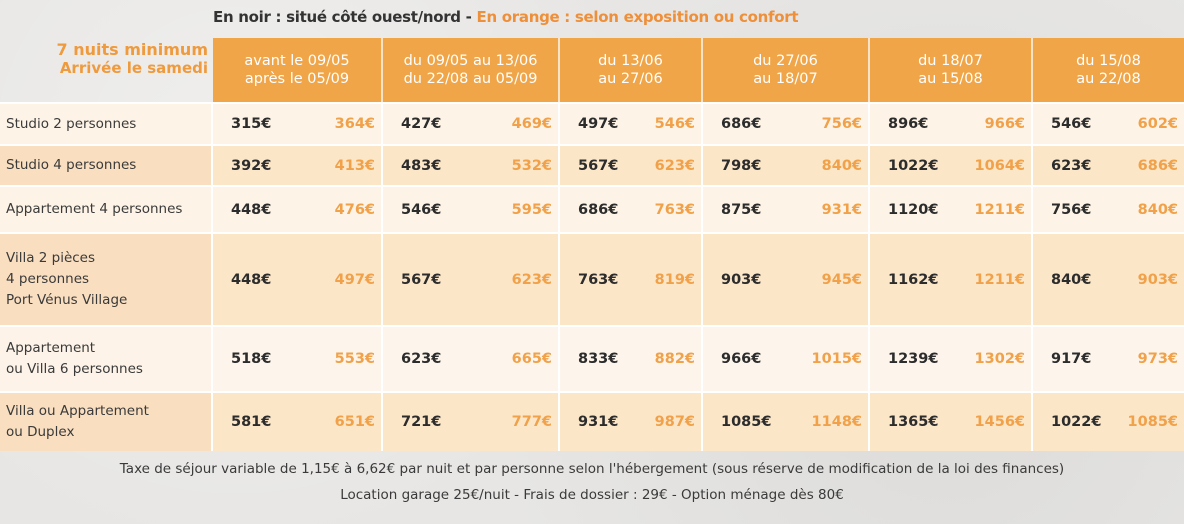 The width and height of the screenshot is (1184, 524). Describe the element at coordinates (786, 123) in the screenshot. I see `price-cell: 686€ 756€` at that location.